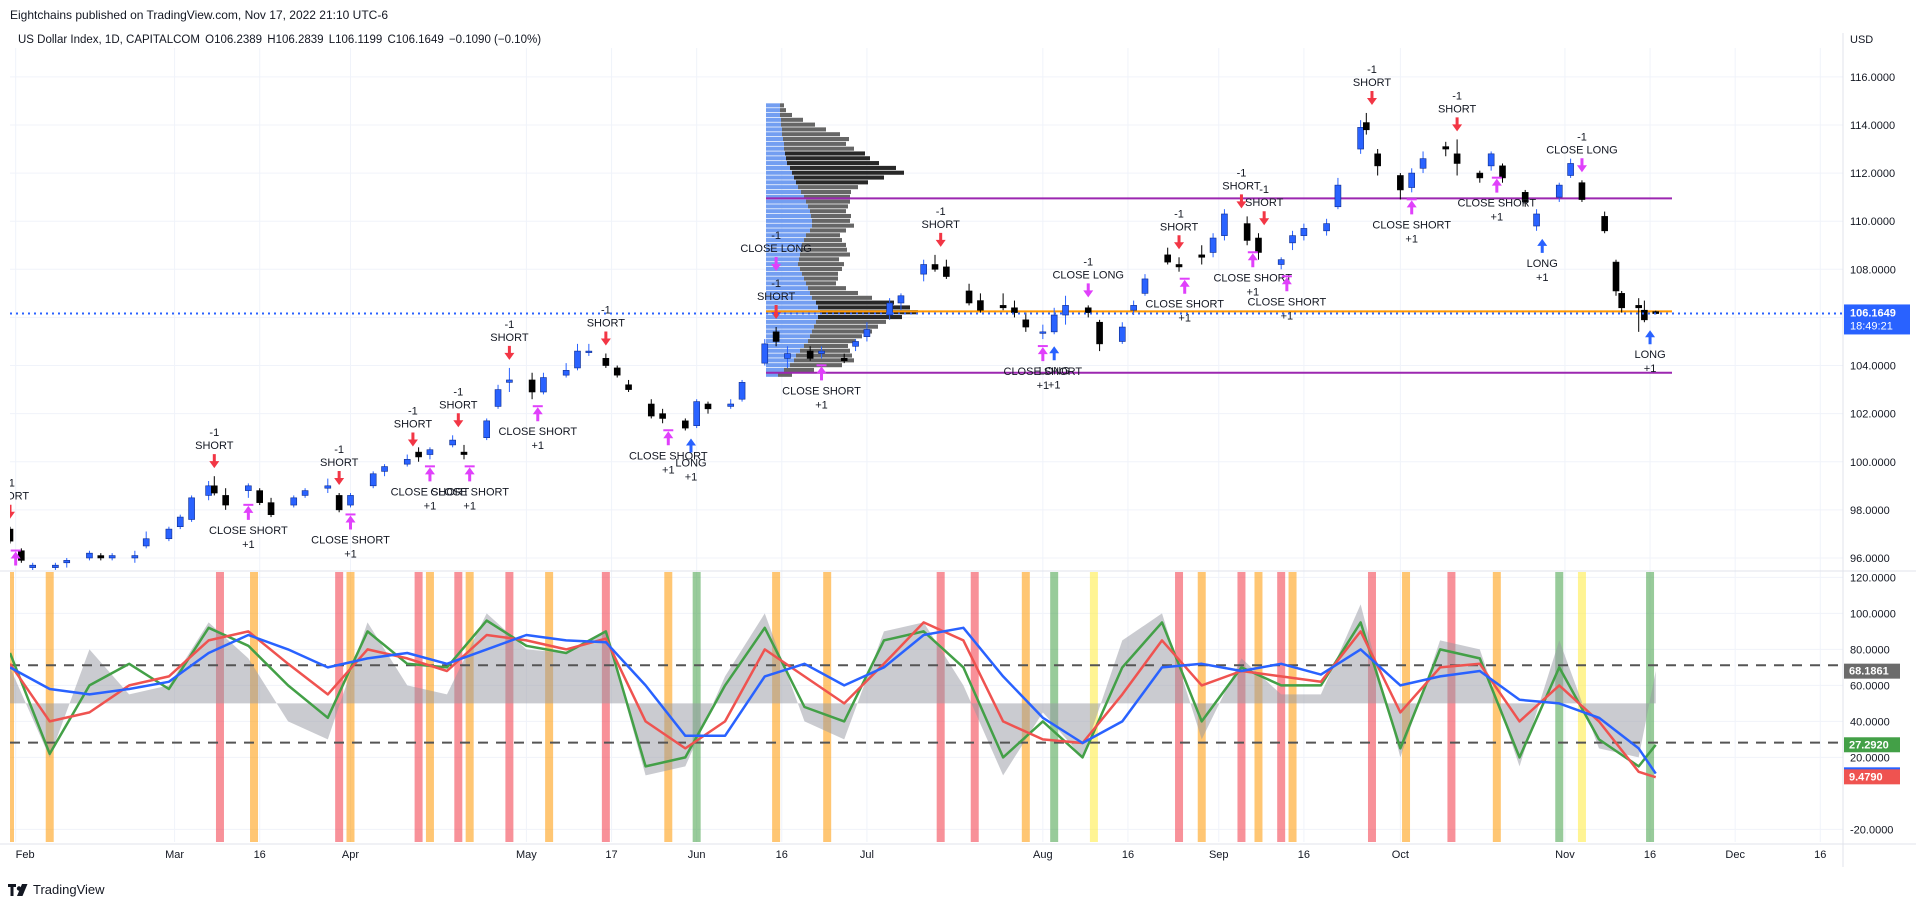 This screenshot has width=1916, height=907. I want to click on oscillator-value: 27.2920, so click(1869, 745).